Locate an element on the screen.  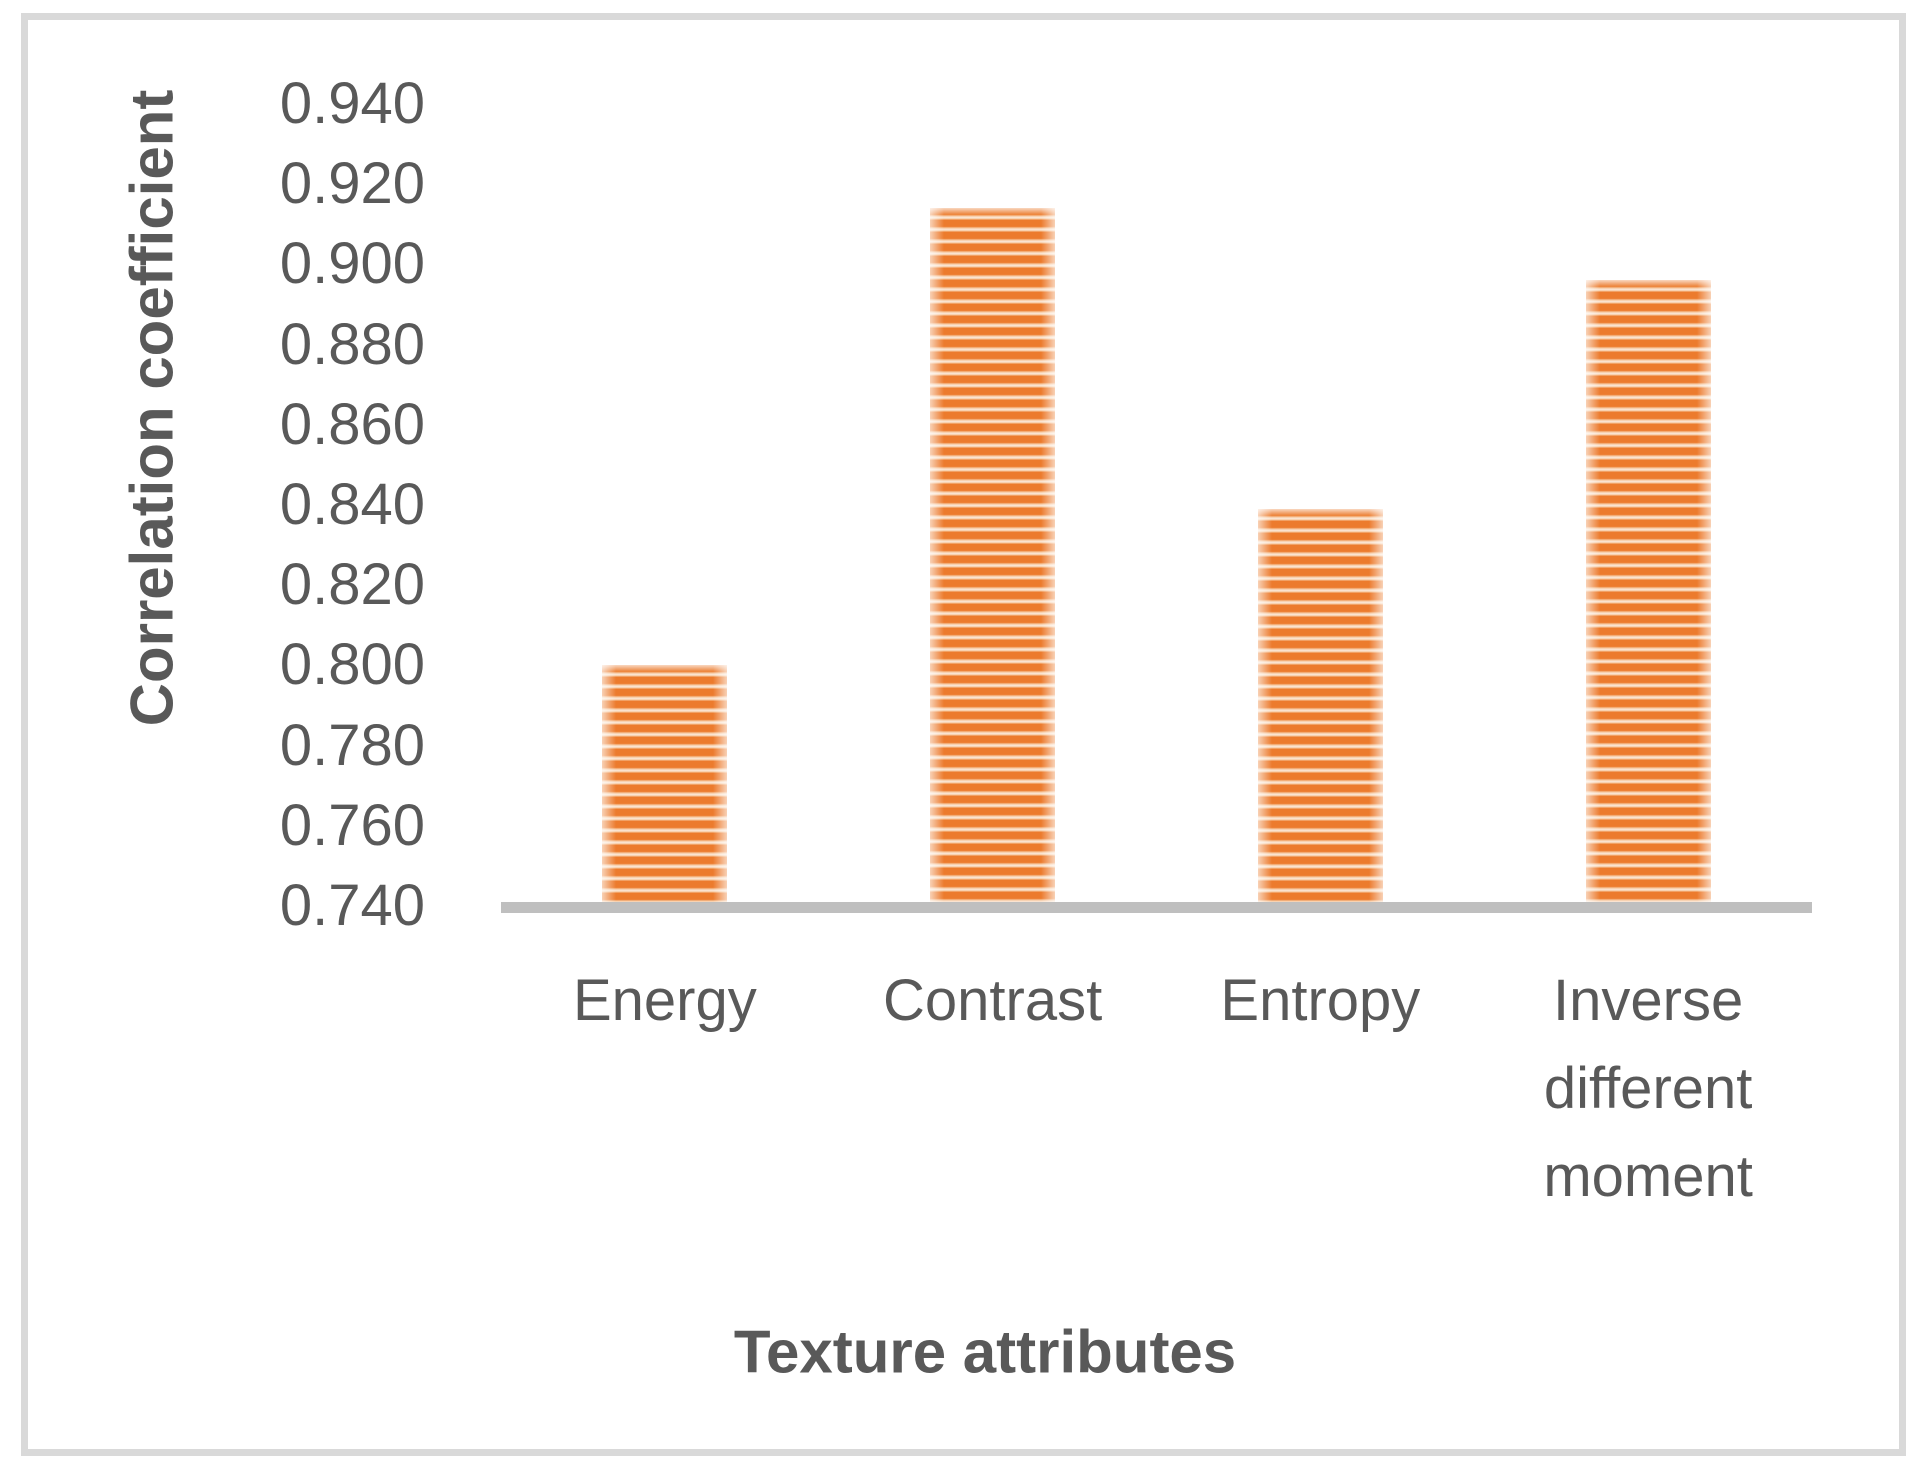
bar-energy is located at coordinates (665, 783).